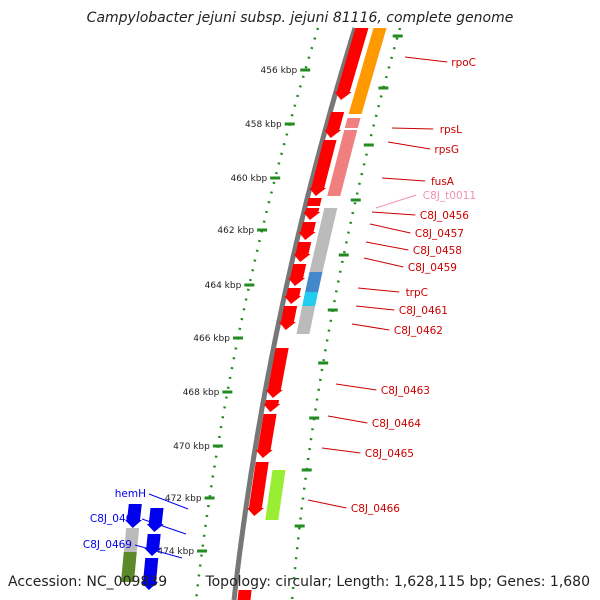 The height and width of the screenshot is (600, 600). What do you see at coordinates (129, 567) in the screenshot?
I see `olive-block` at bounding box center [129, 567].